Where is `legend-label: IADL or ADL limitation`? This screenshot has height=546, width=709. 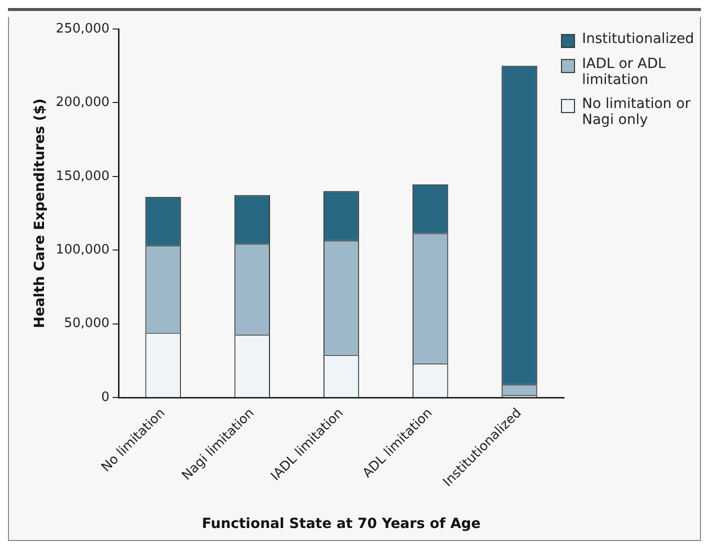
legend-label: IADL or ADL limitation is located at coordinates (624, 72).